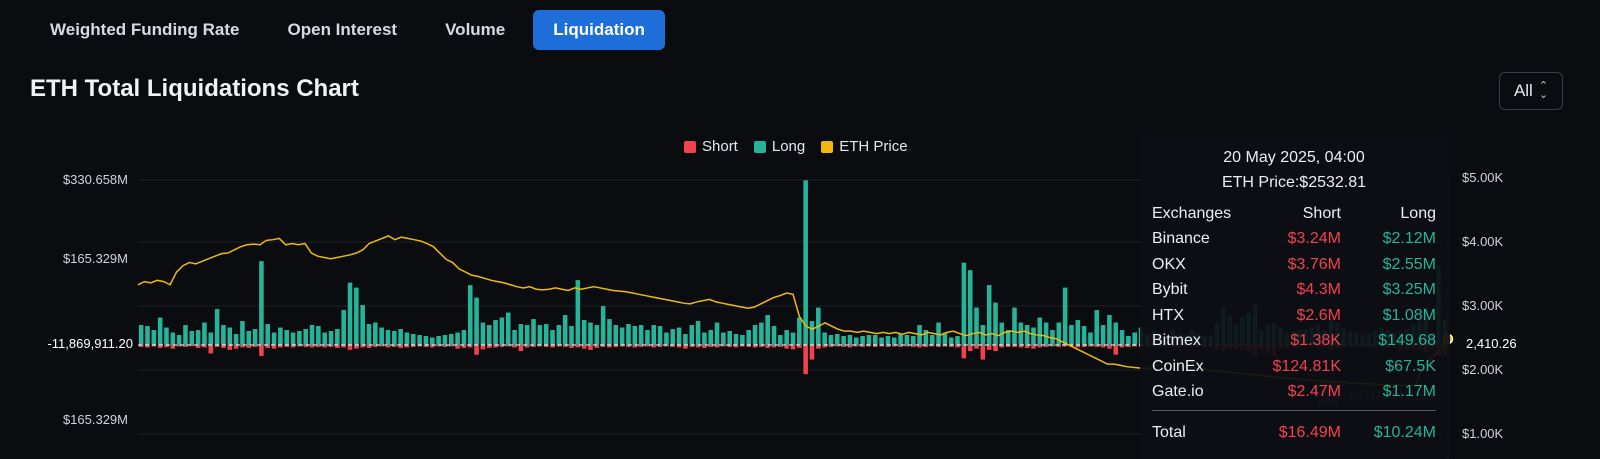  Describe the element at coordinates (1178, 392) in the screenshot. I see `tooltip-exchange: Gate.io` at that location.